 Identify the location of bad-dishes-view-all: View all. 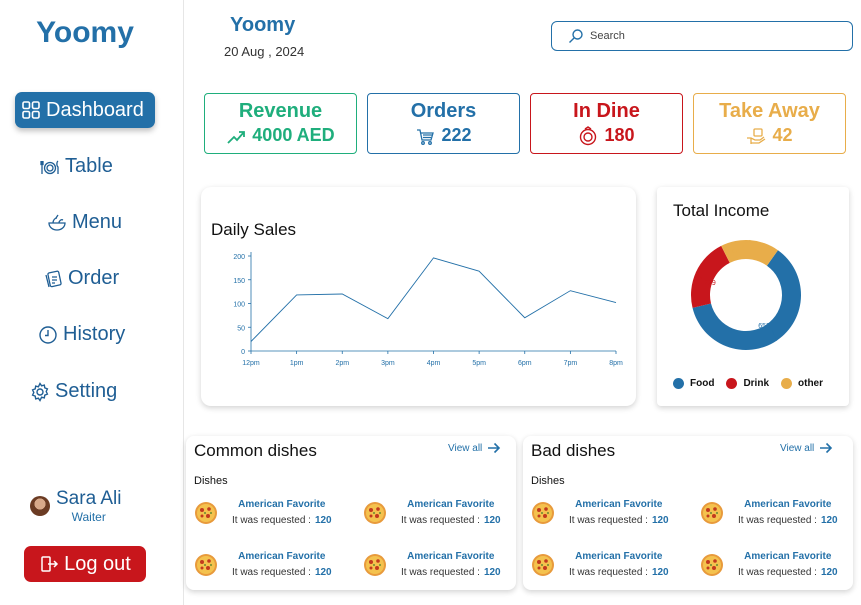
(806, 448).